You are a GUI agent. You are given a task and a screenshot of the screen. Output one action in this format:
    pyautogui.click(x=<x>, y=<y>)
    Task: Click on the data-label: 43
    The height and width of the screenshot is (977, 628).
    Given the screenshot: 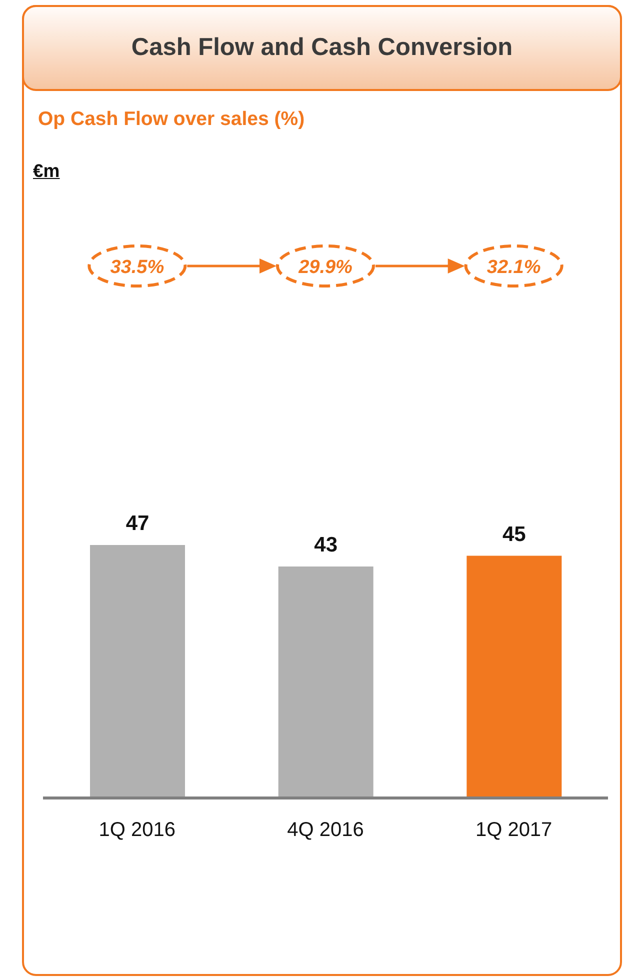 What is the action you would take?
    pyautogui.click(x=326, y=545)
    